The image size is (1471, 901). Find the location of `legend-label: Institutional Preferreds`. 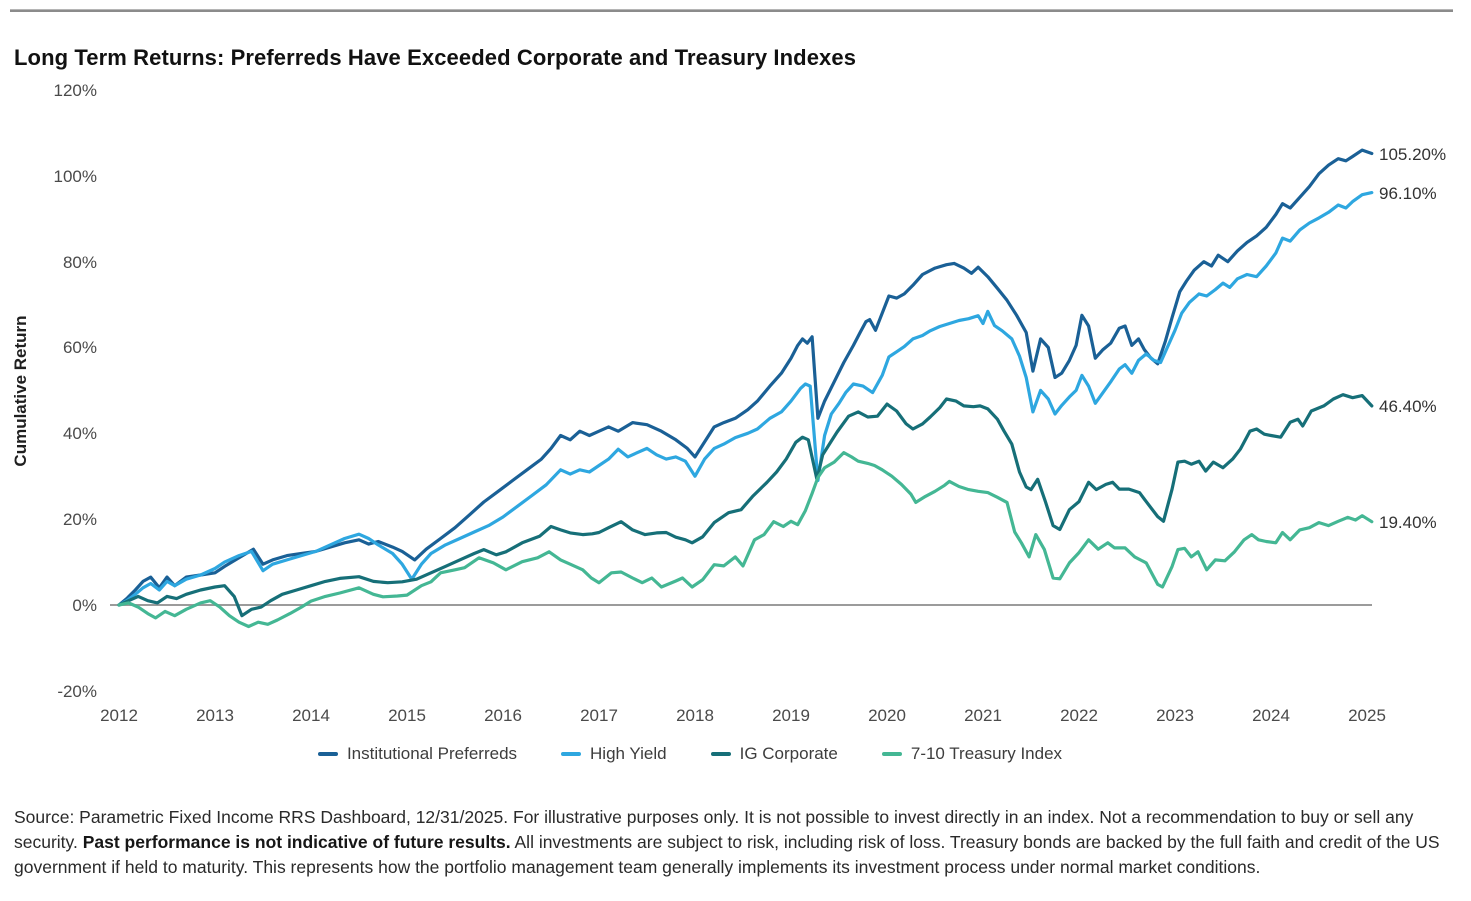

legend-label: Institutional Preferreds is located at coordinates (432, 753).